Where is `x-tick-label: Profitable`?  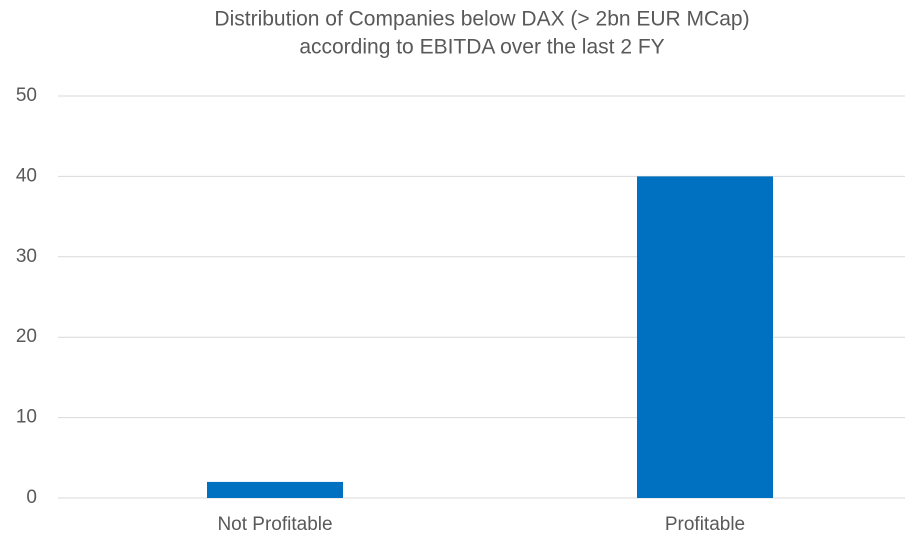
x-tick-label: Profitable is located at coordinates (705, 524).